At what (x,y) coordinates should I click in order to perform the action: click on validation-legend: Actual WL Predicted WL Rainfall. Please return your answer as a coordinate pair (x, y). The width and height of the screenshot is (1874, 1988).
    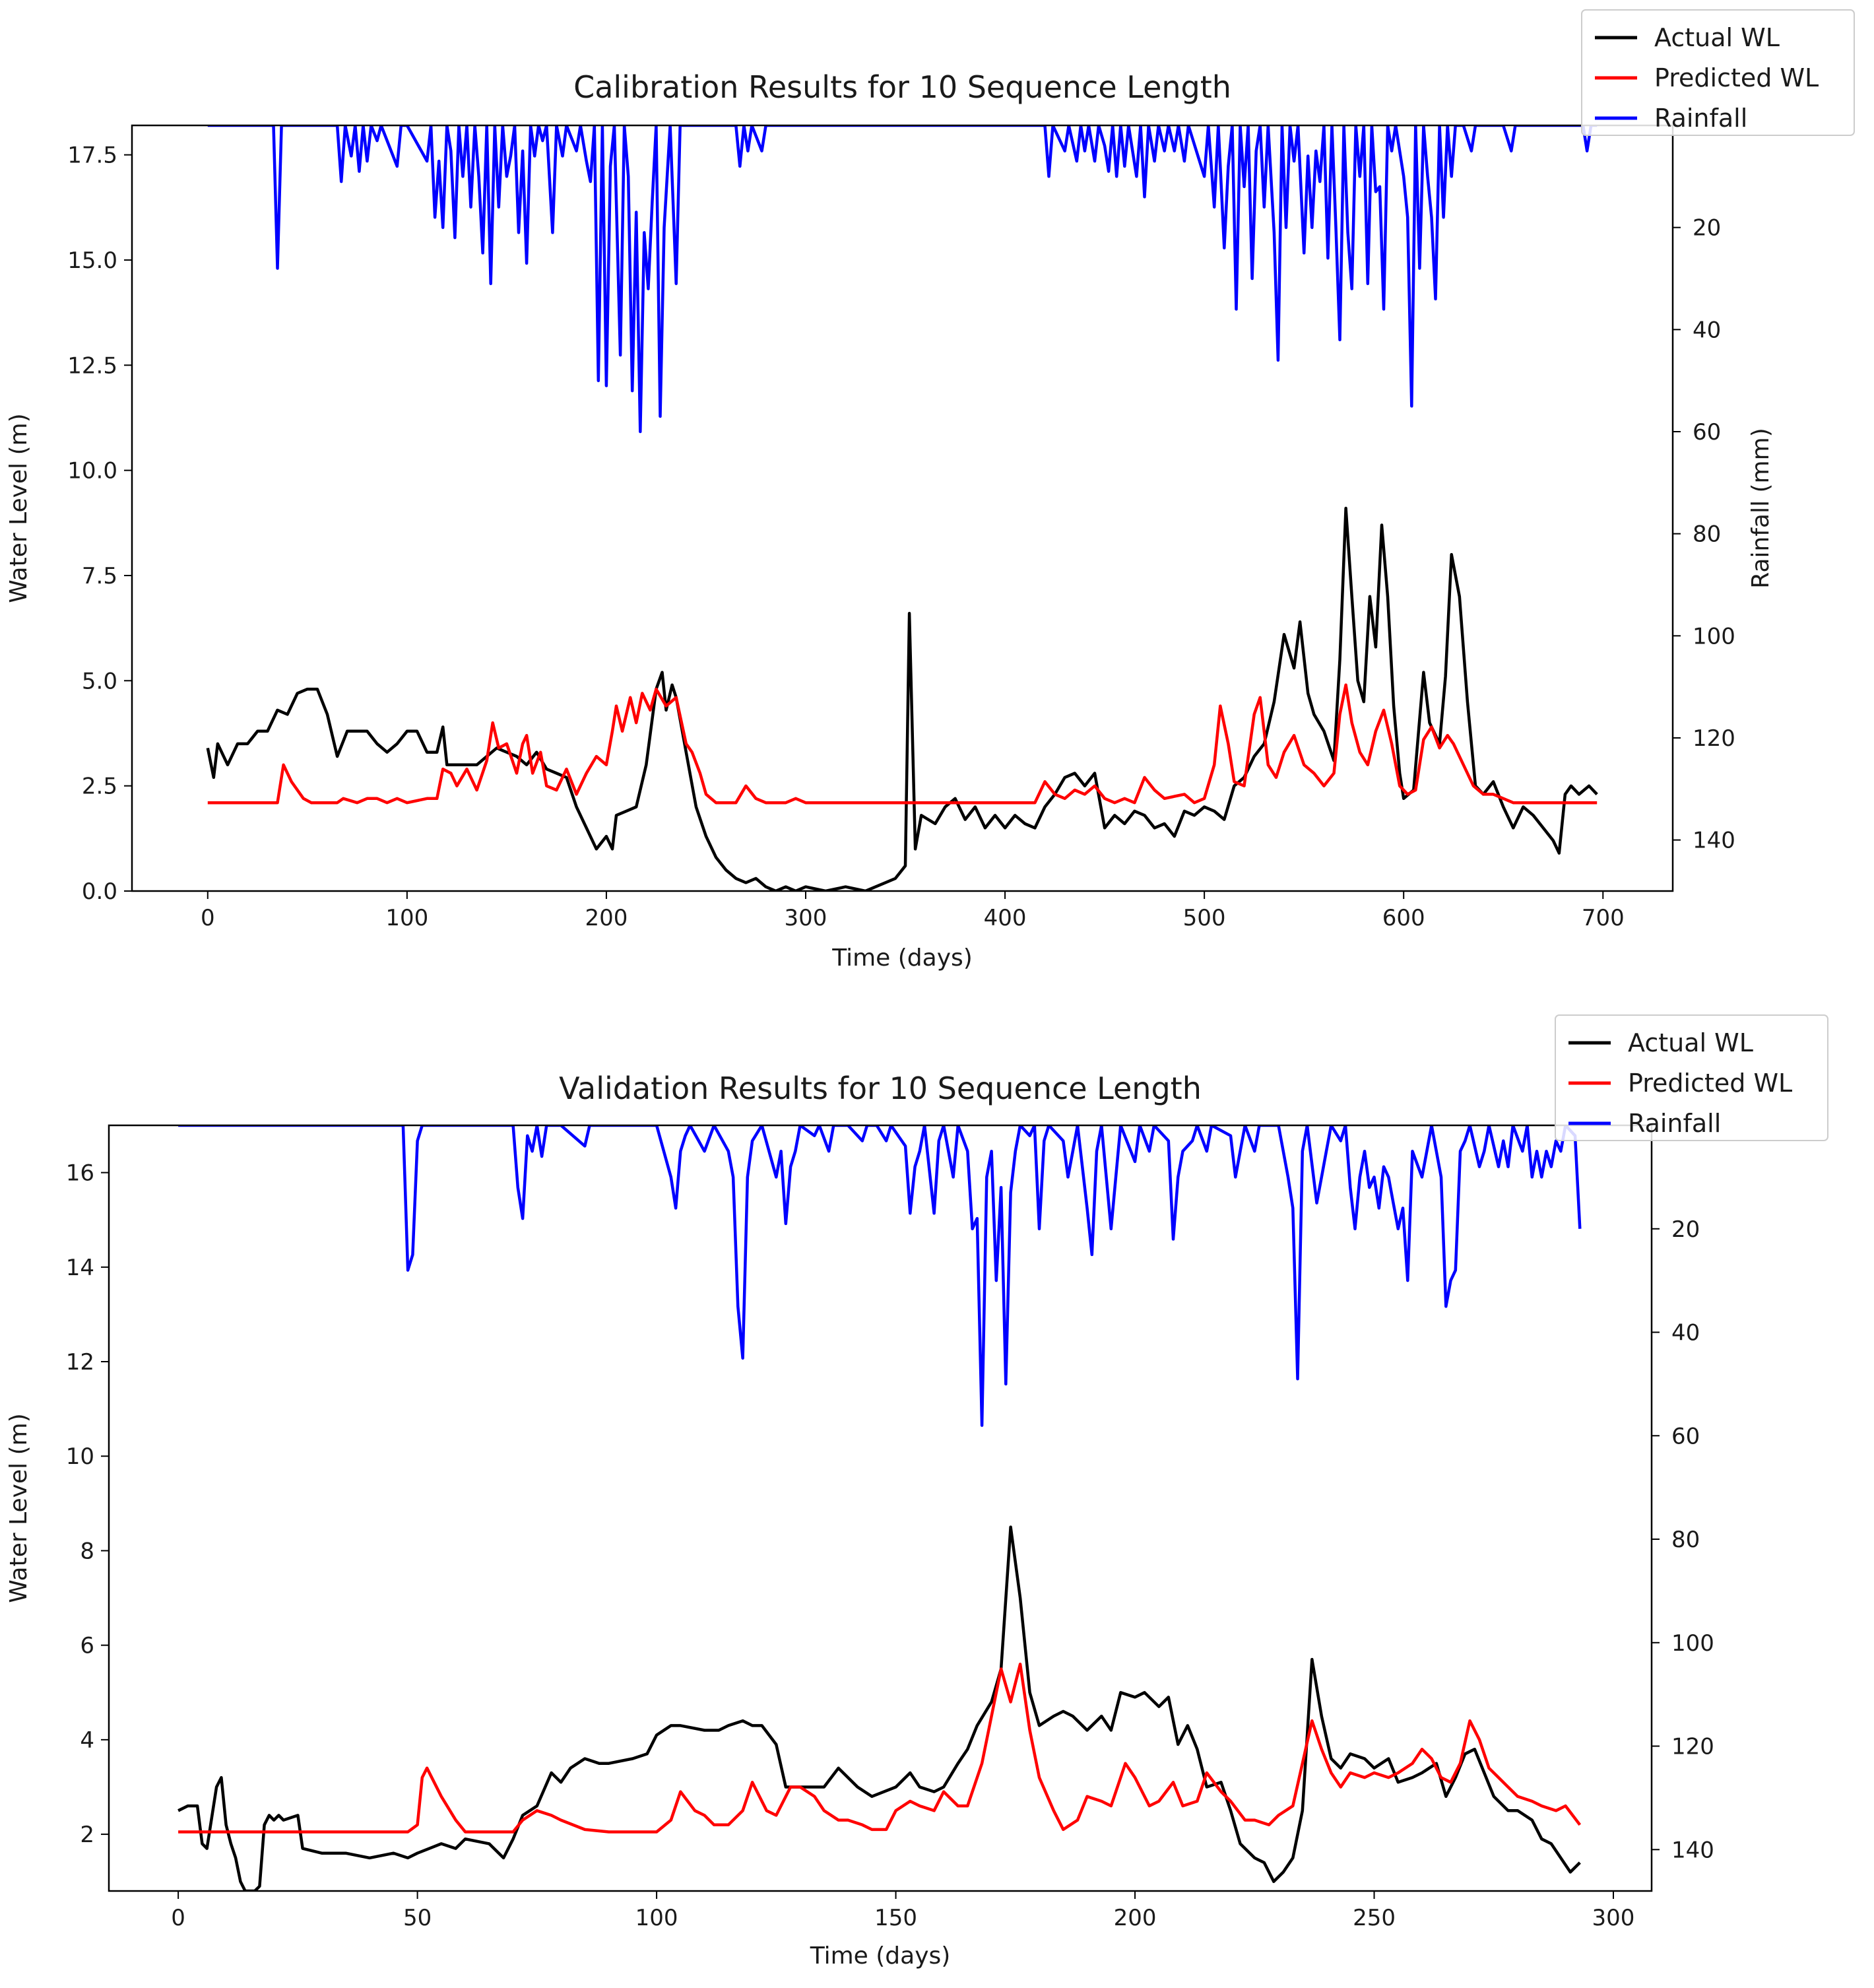
    Looking at the image, I should click on (1691, 1077).